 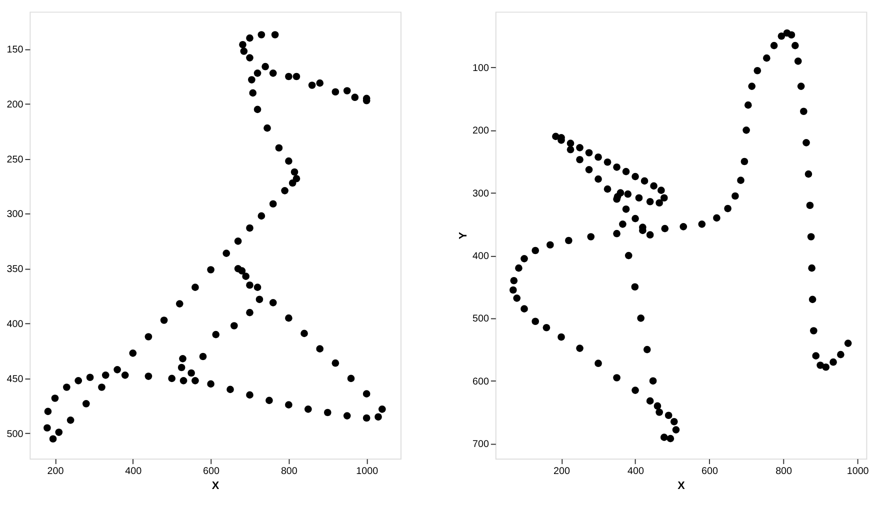 I want to click on y-tick-label: 700, so click(x=481, y=444).